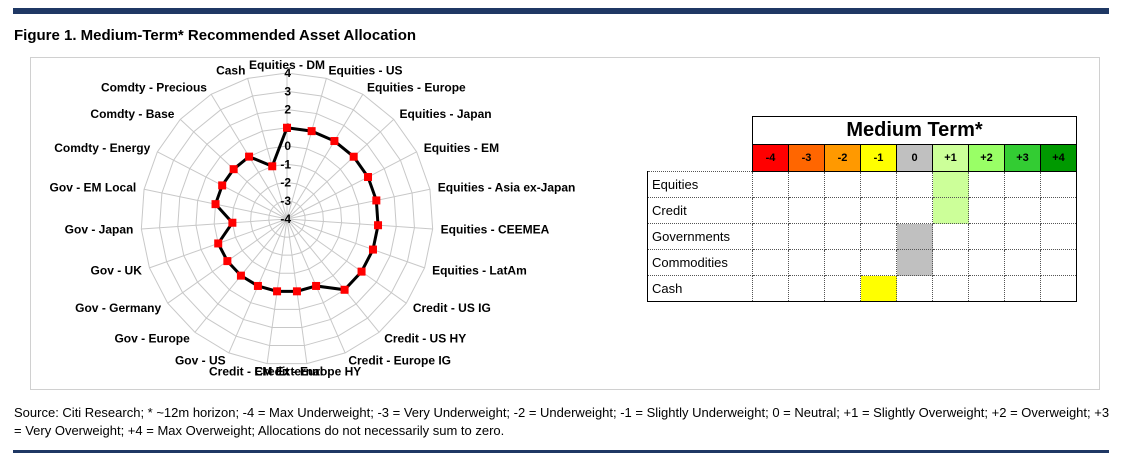 Image resolution: width=1122 pixels, height=456 pixels. Describe the element at coordinates (99, 230) in the screenshot. I see `radar-category-label: Gov - Japan` at that location.